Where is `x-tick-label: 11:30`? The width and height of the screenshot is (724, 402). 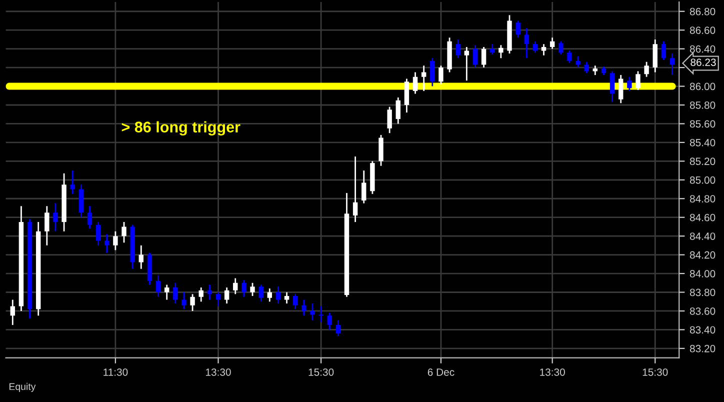 x-tick-label: 11:30 is located at coordinates (116, 372).